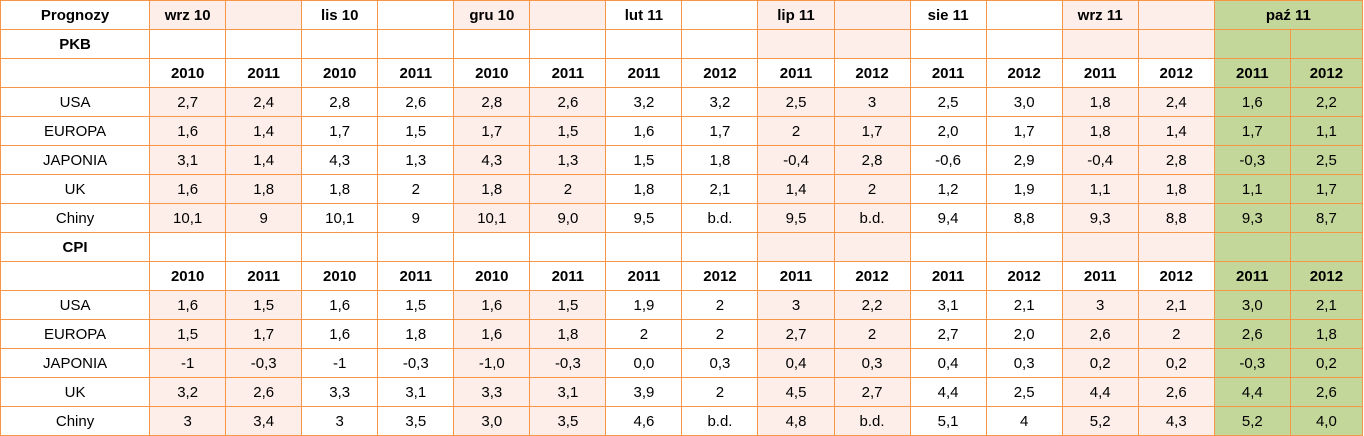 The image size is (1364, 436). I want to click on value-cell: 1,3, so click(568, 160).